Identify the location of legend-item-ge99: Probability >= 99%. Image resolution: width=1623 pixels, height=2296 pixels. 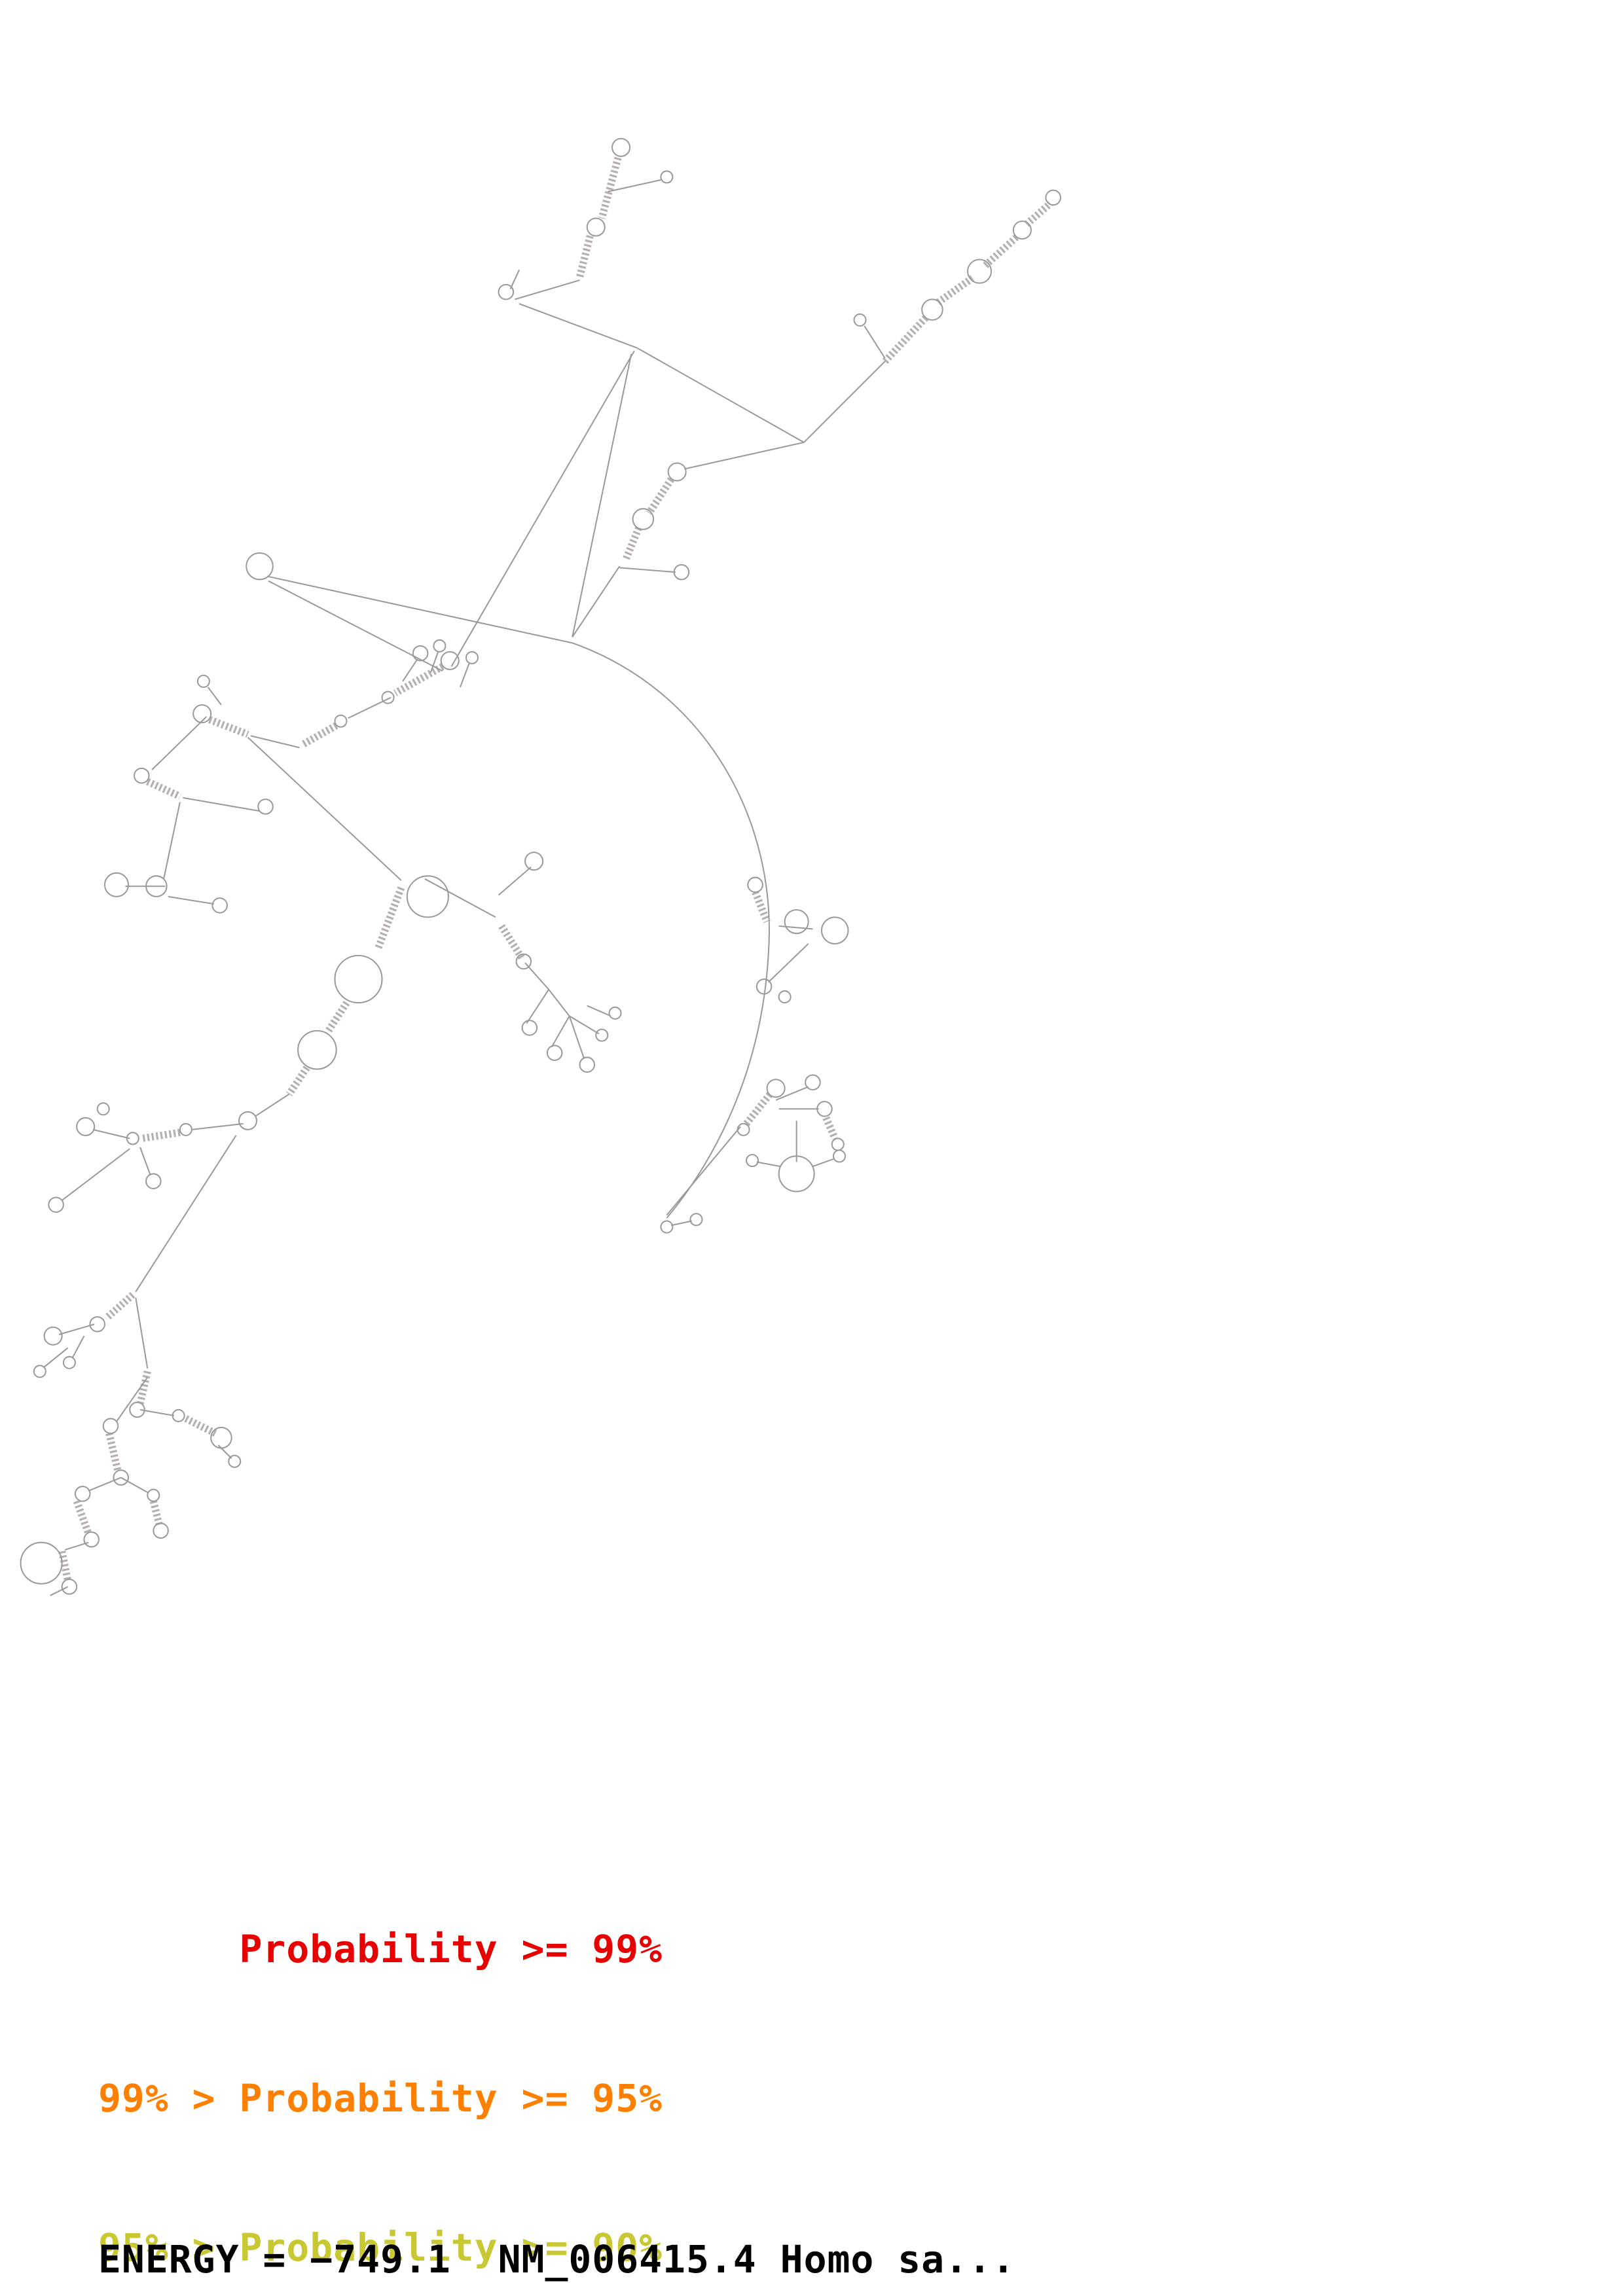
(380, 1949).